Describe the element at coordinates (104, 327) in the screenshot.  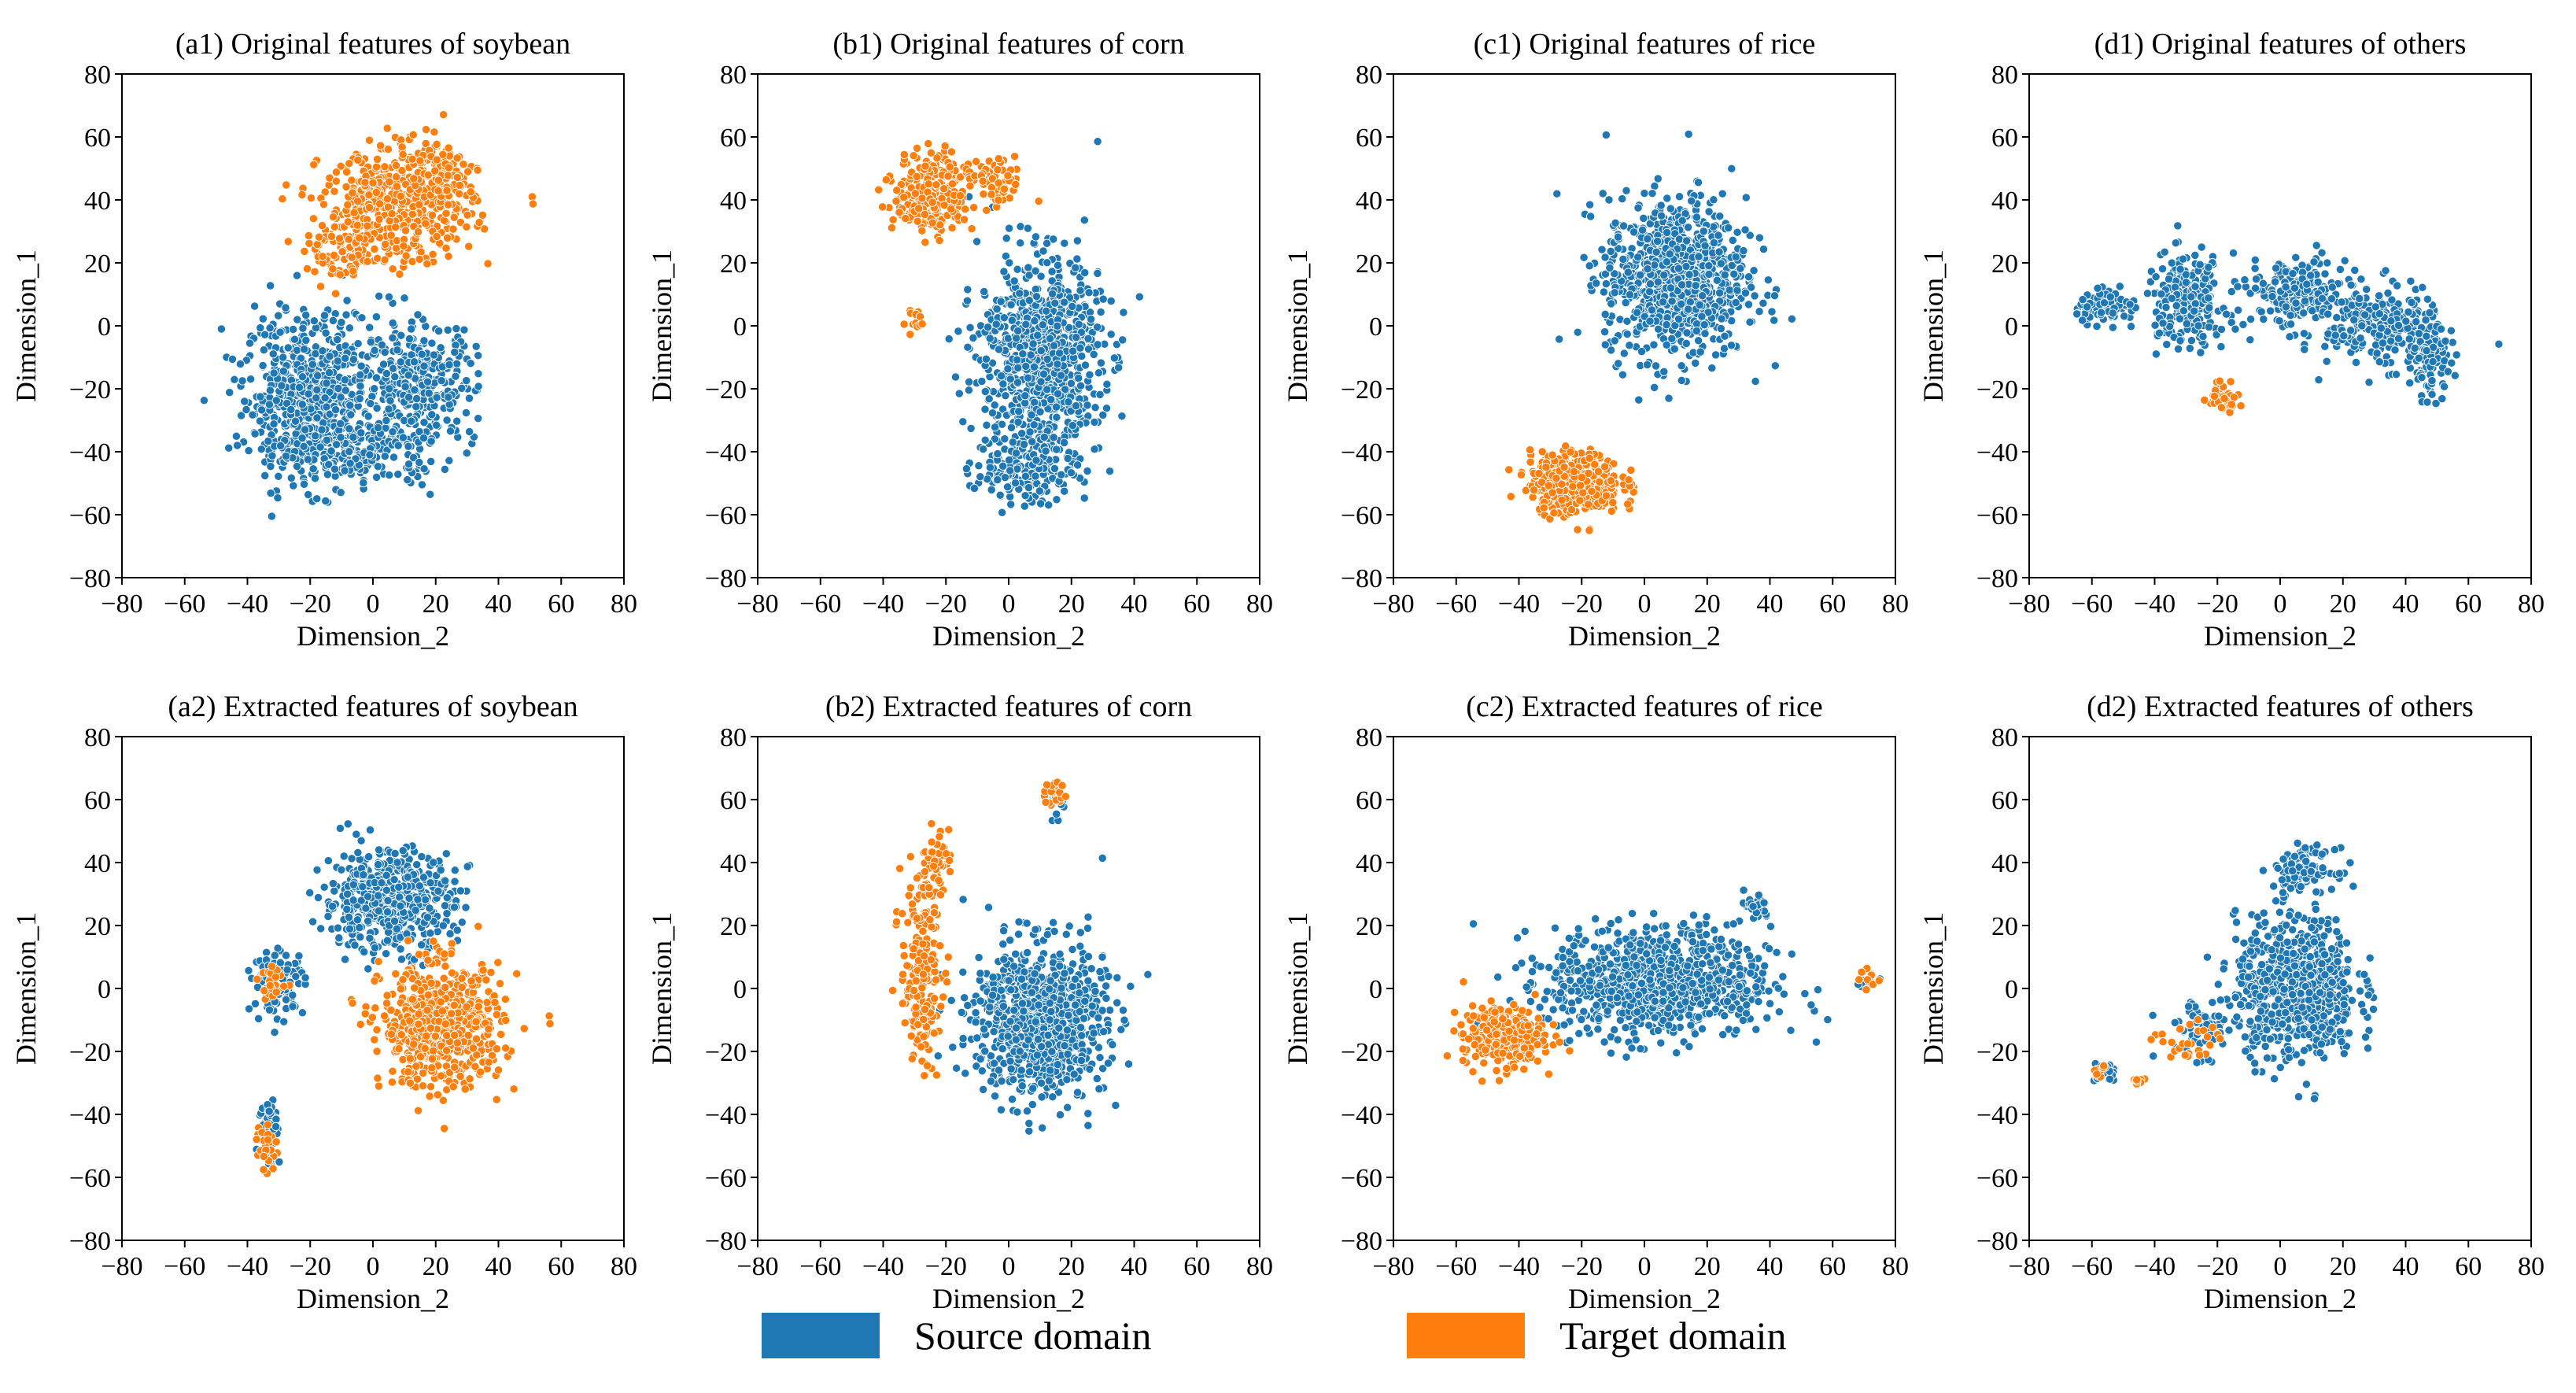
I see `y-tick-label: 0` at that location.